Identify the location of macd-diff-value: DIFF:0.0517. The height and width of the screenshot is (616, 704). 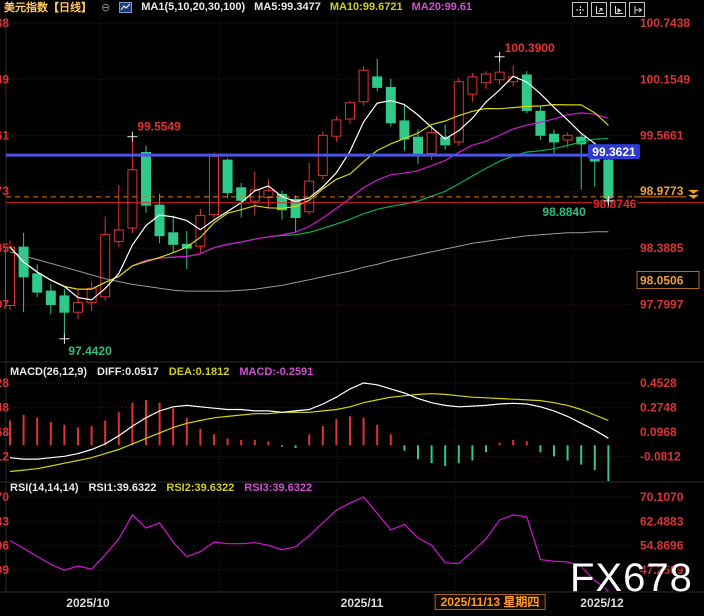
(128, 372).